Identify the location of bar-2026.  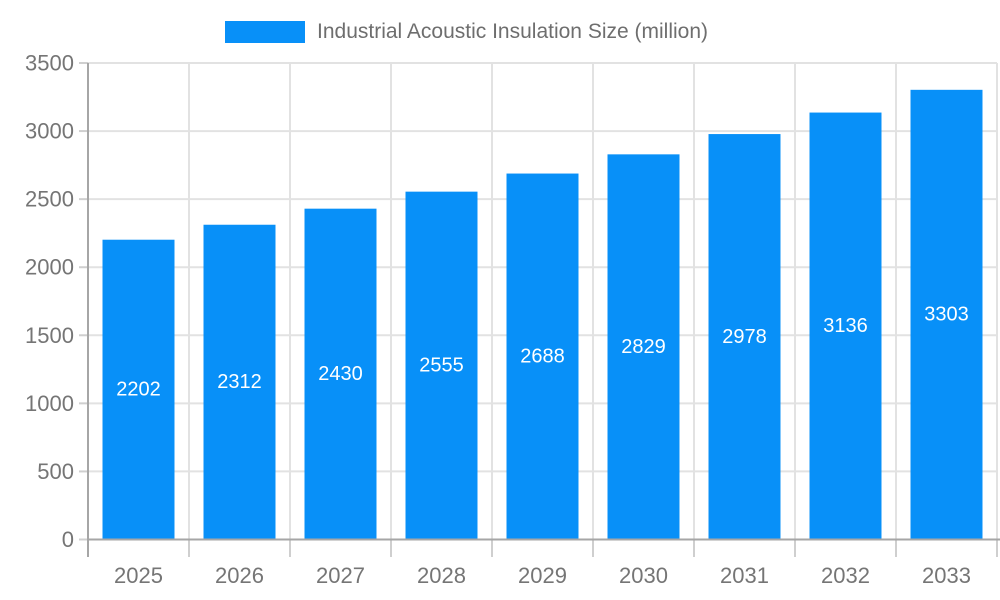
(239, 382).